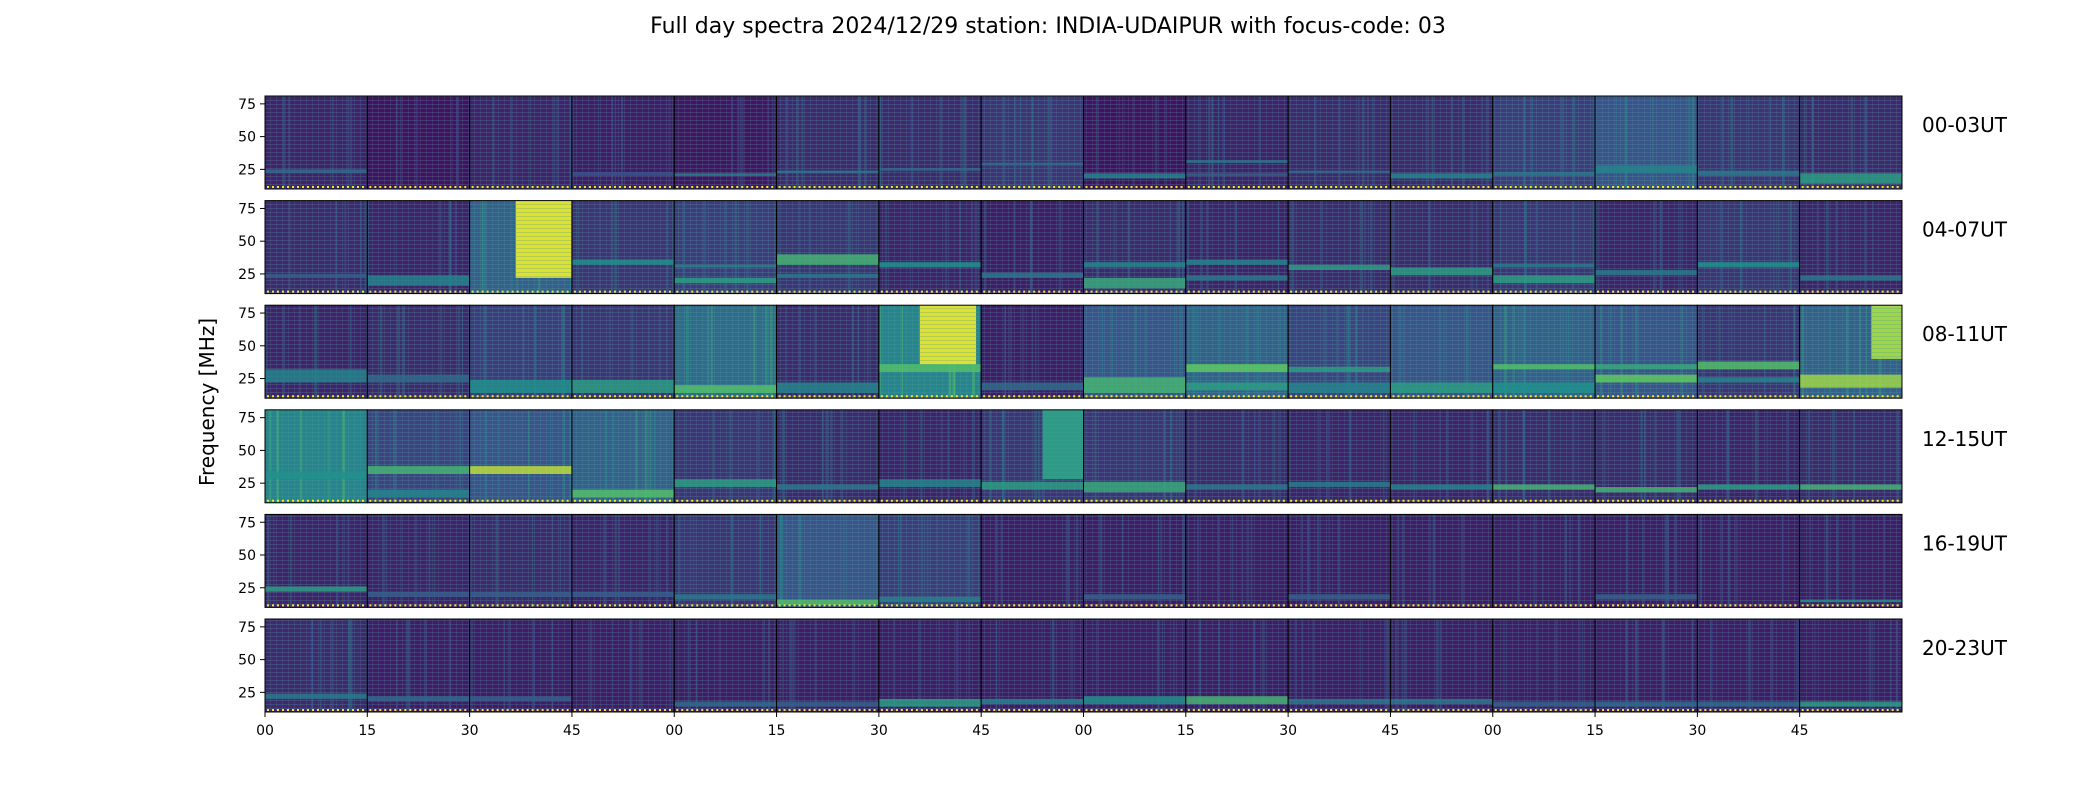 Image resolution: width=2100 pixels, height=800 pixels. What do you see at coordinates (1123, 351) in the screenshot?
I see `spectra-row: 75 50 25 08-11UT` at bounding box center [1123, 351].